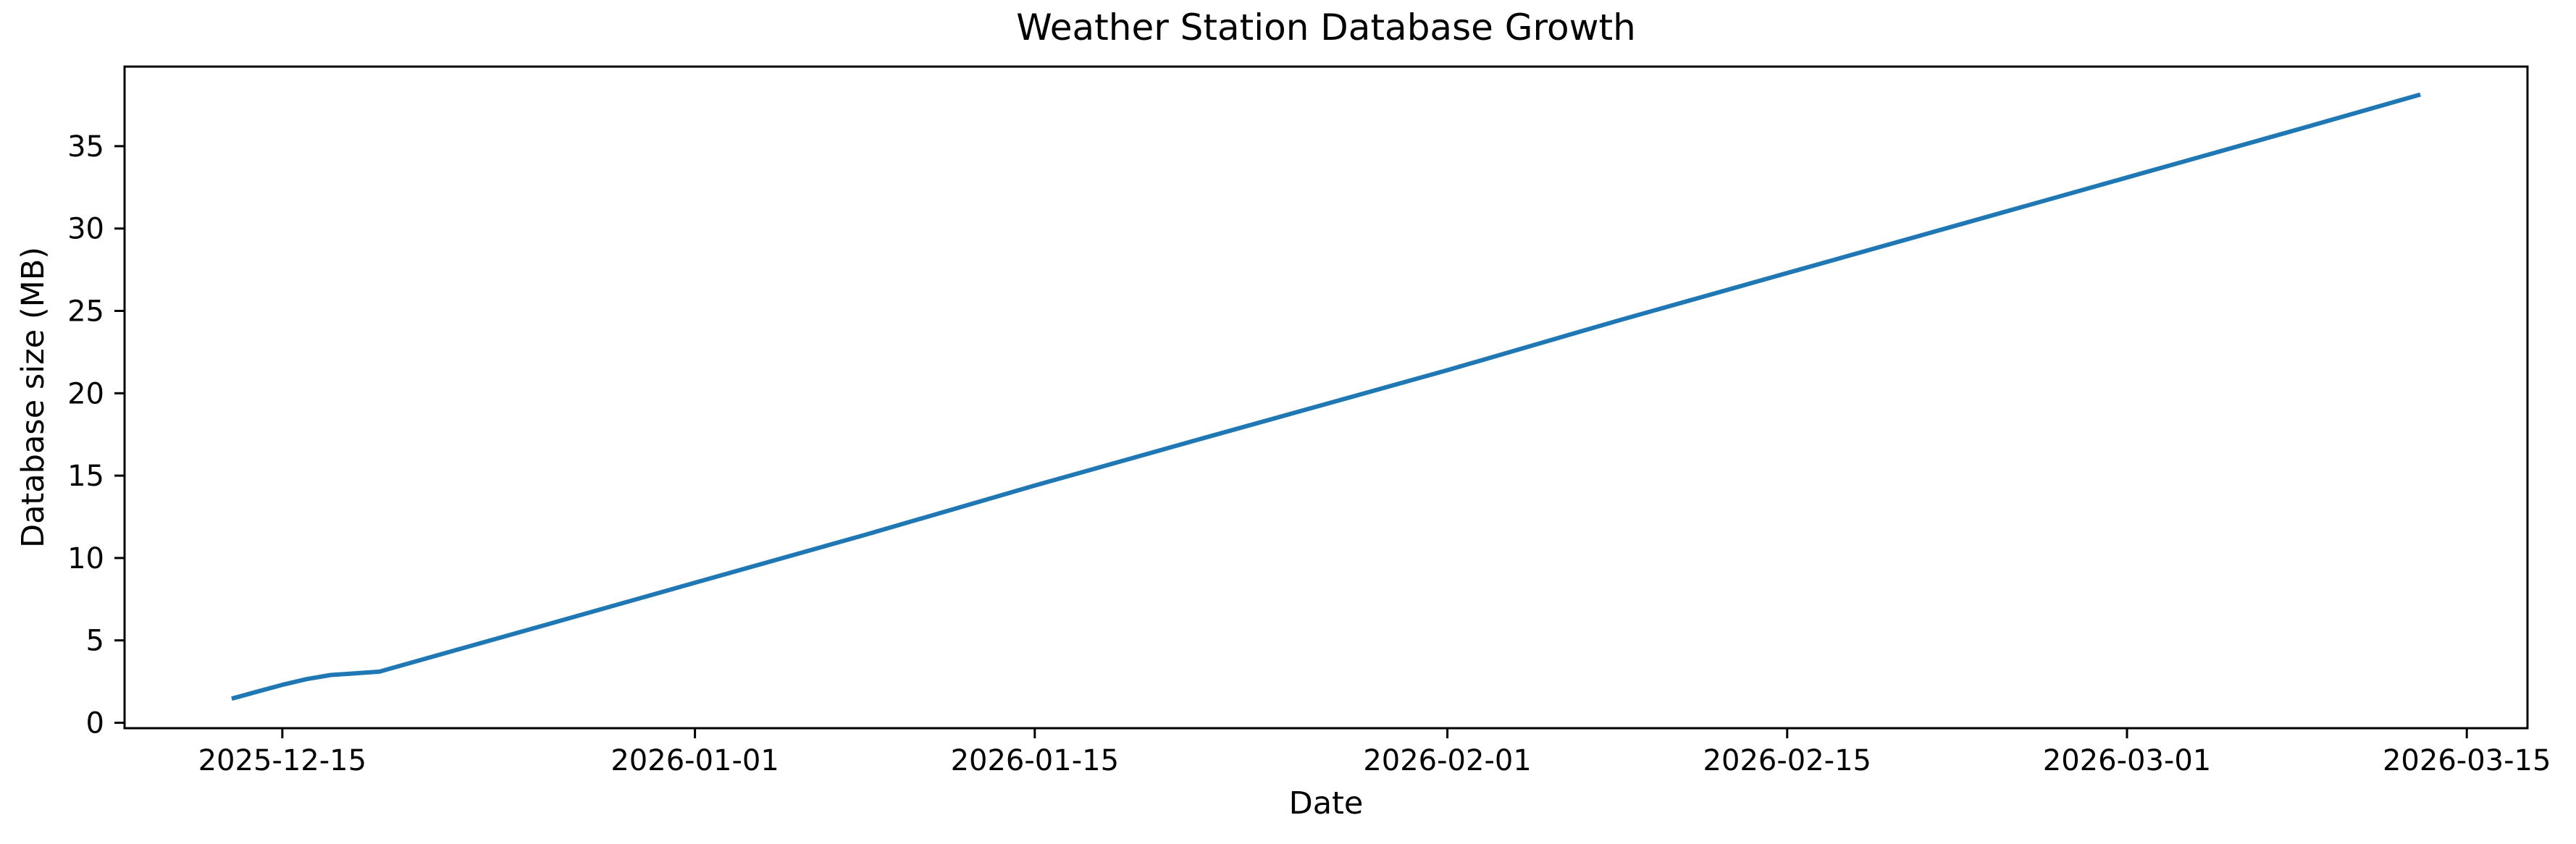  What do you see at coordinates (85, 147) in the screenshot?
I see `y-tick-label: 35` at bounding box center [85, 147].